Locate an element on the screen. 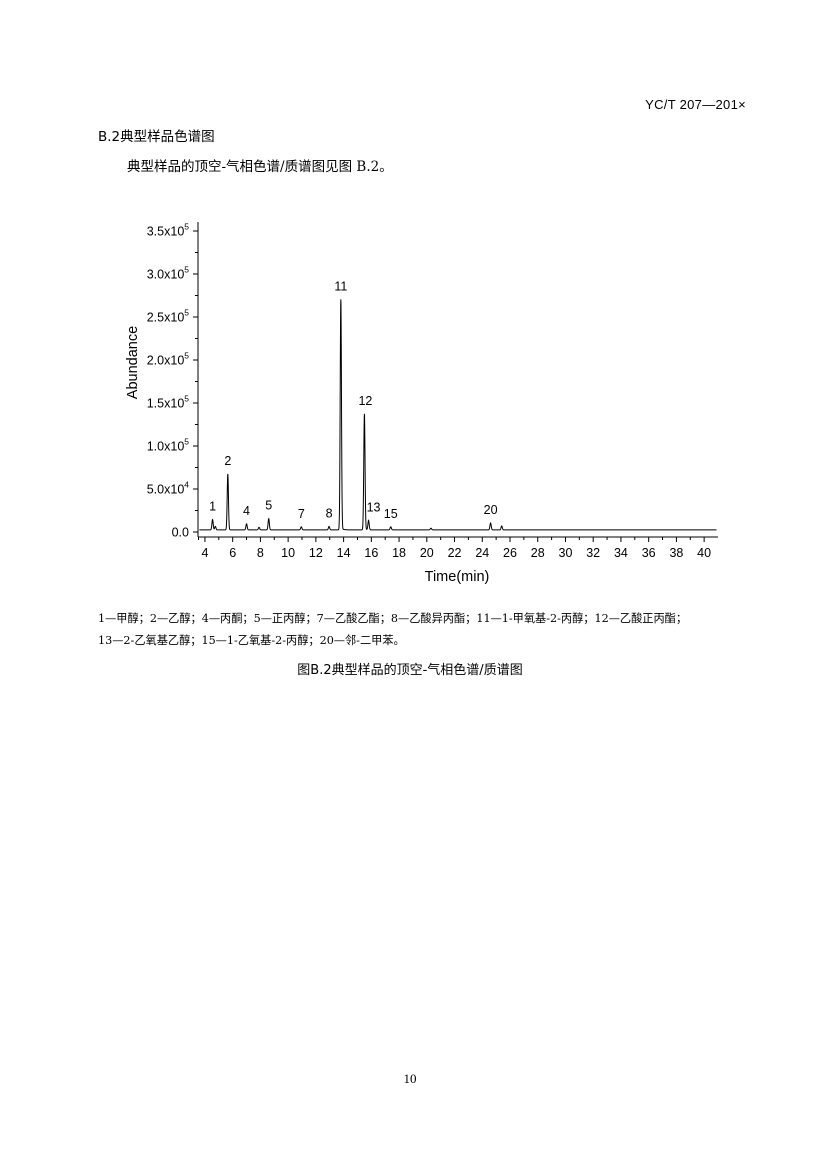 The width and height of the screenshot is (820, 1159). peak-label-2: 2 is located at coordinates (227, 461).